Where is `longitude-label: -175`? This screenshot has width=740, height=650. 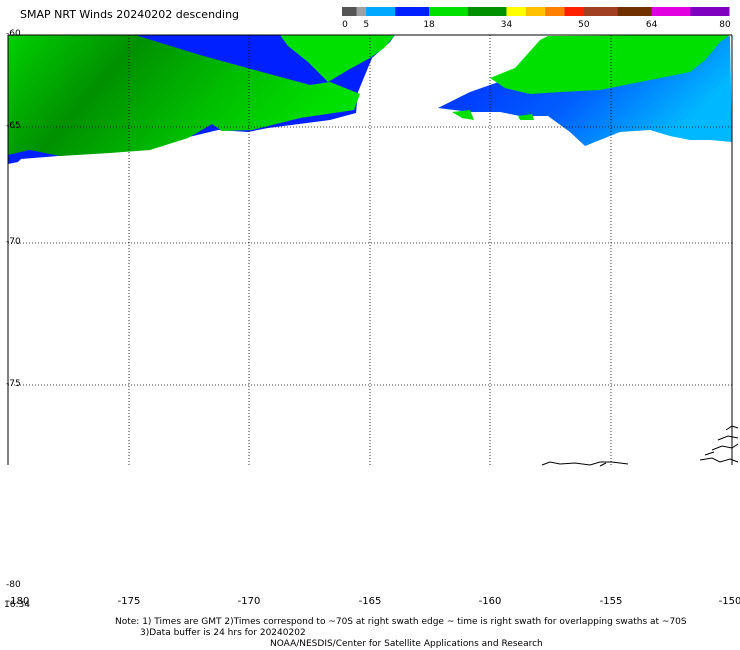
longitude-label: -175 is located at coordinates (129, 601).